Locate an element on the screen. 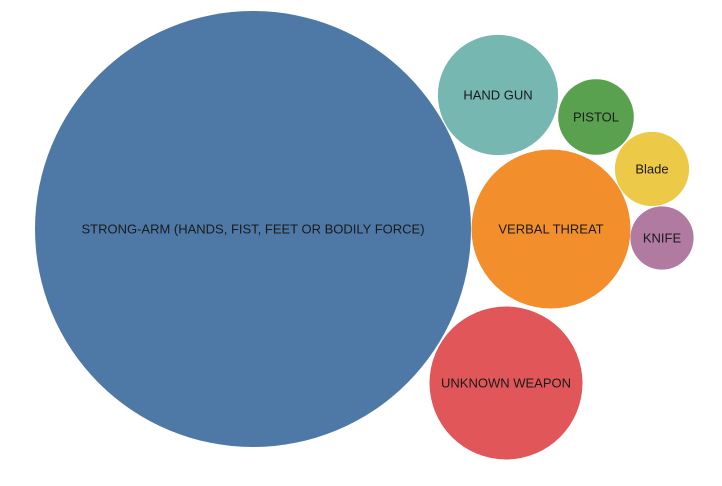  bubble-label: PISTOL is located at coordinates (596, 116).